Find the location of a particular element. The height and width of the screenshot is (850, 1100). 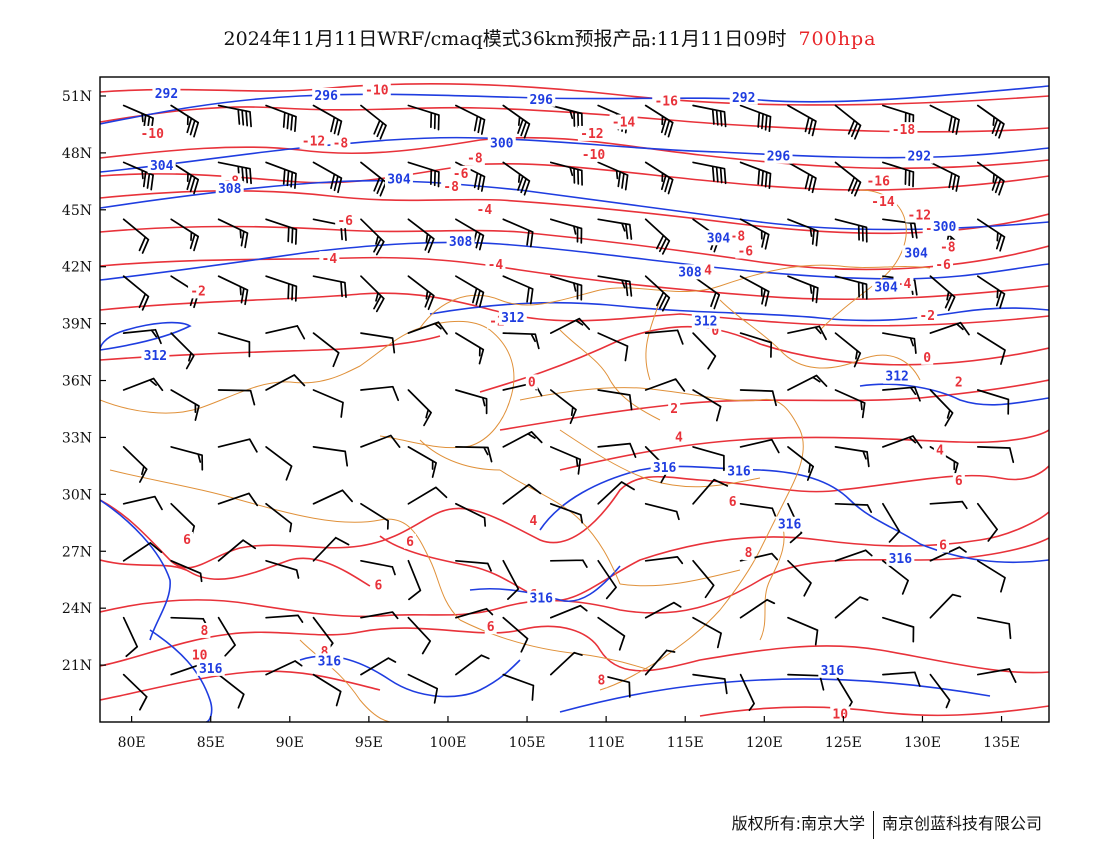

copyright-owner: 版权所有:南京大学 is located at coordinates (798, 823).